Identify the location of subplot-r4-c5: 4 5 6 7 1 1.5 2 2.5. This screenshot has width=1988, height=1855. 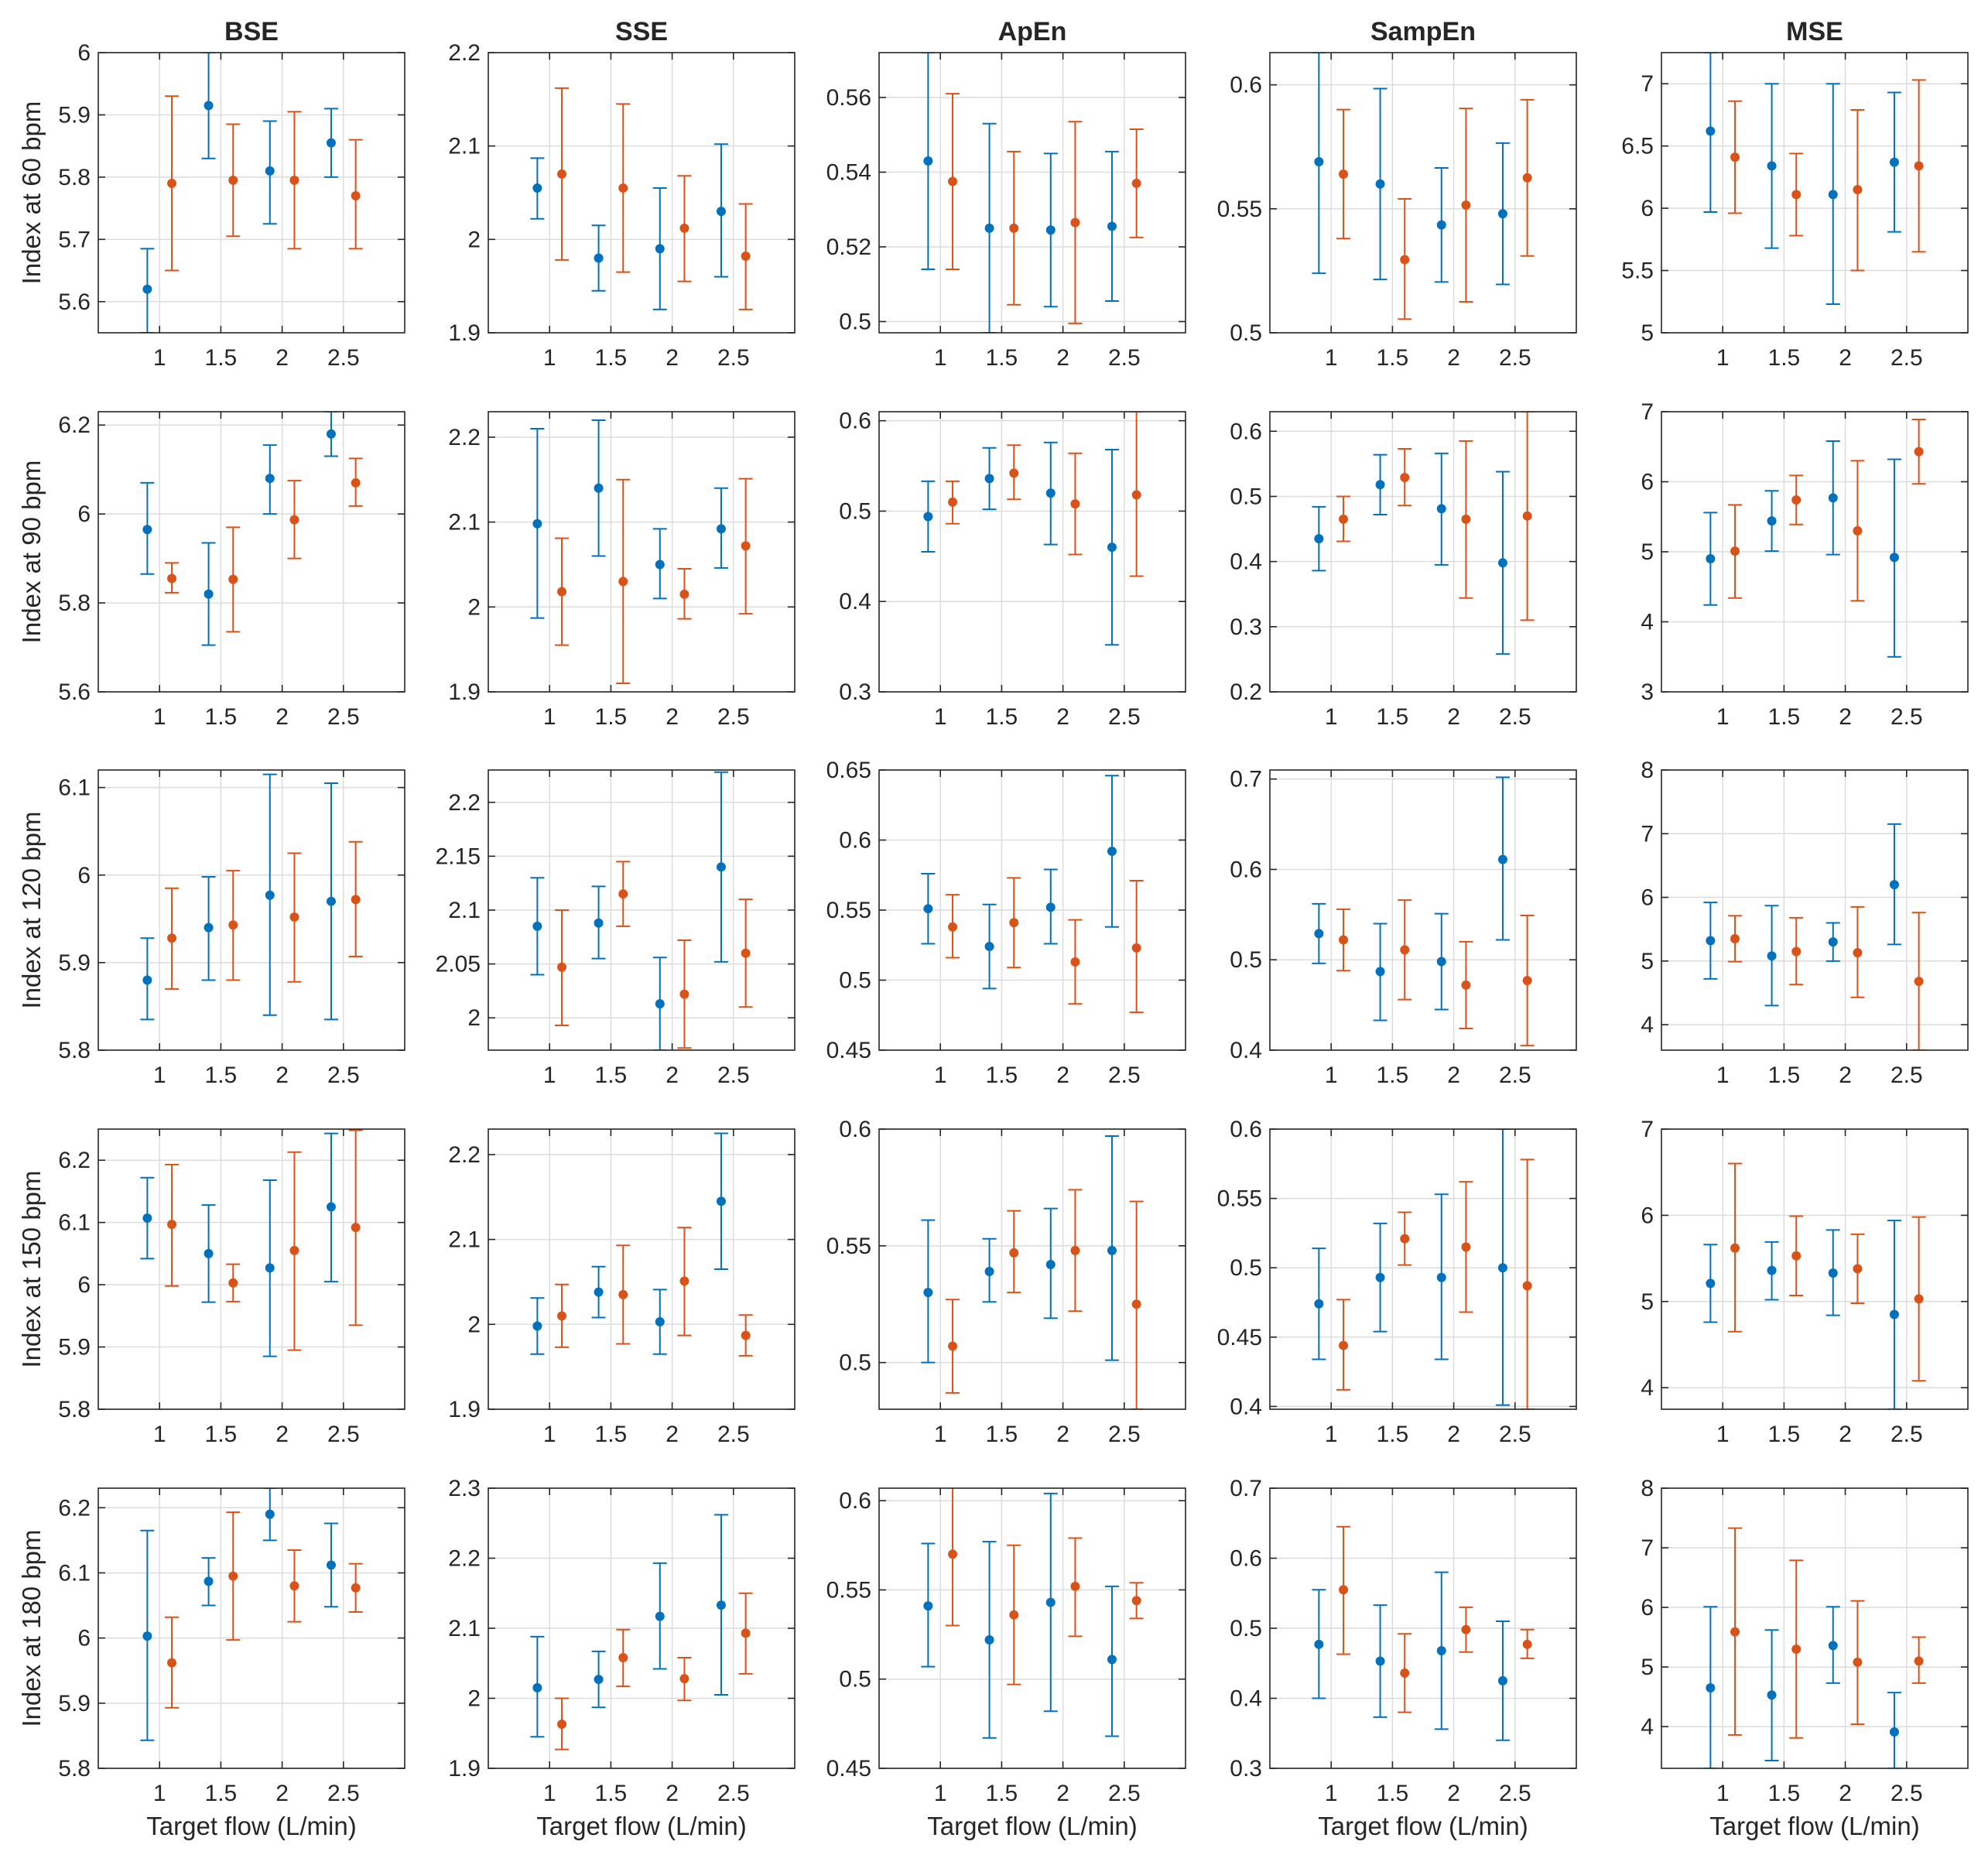
(1805, 1282).